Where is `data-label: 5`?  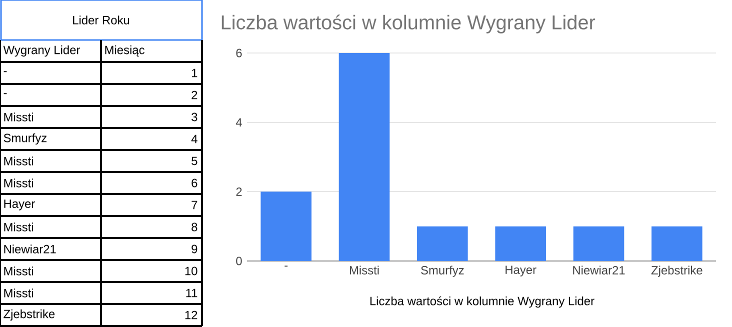
data-label: 5 is located at coordinates (195, 161).